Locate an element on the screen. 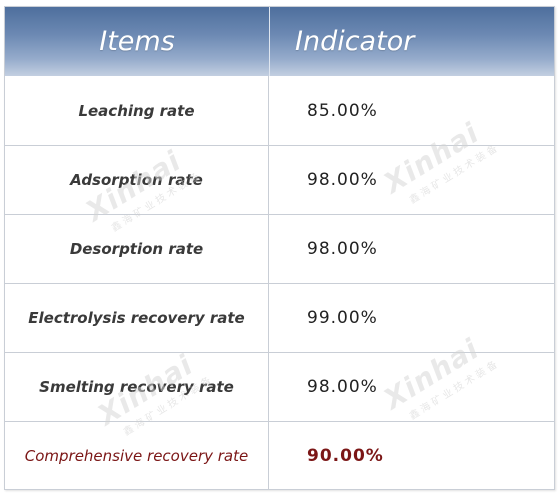 Image resolution: width=560 pixels, height=494 pixels. row-item-label: Electrolysis recovery rate is located at coordinates (137, 318).